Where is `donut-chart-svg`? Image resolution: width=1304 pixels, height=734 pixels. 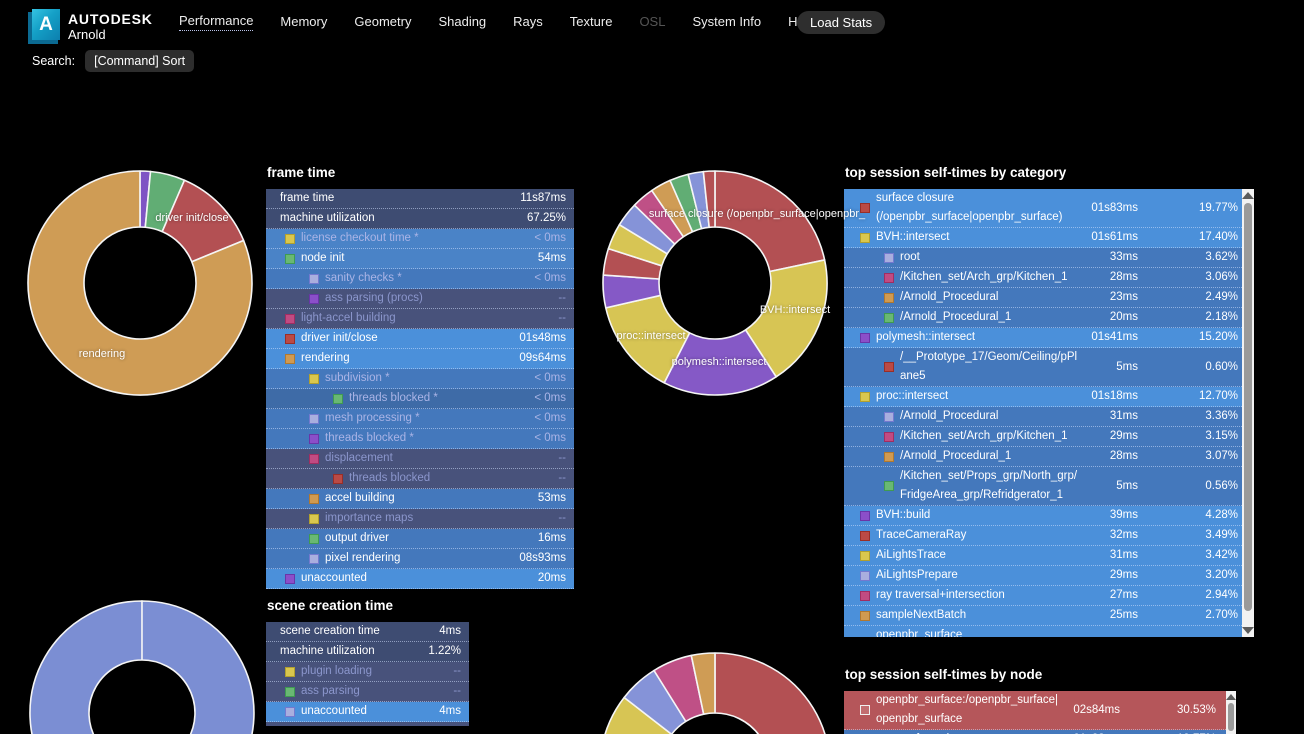
donut-chart-svg is located at coordinates (715, 283).